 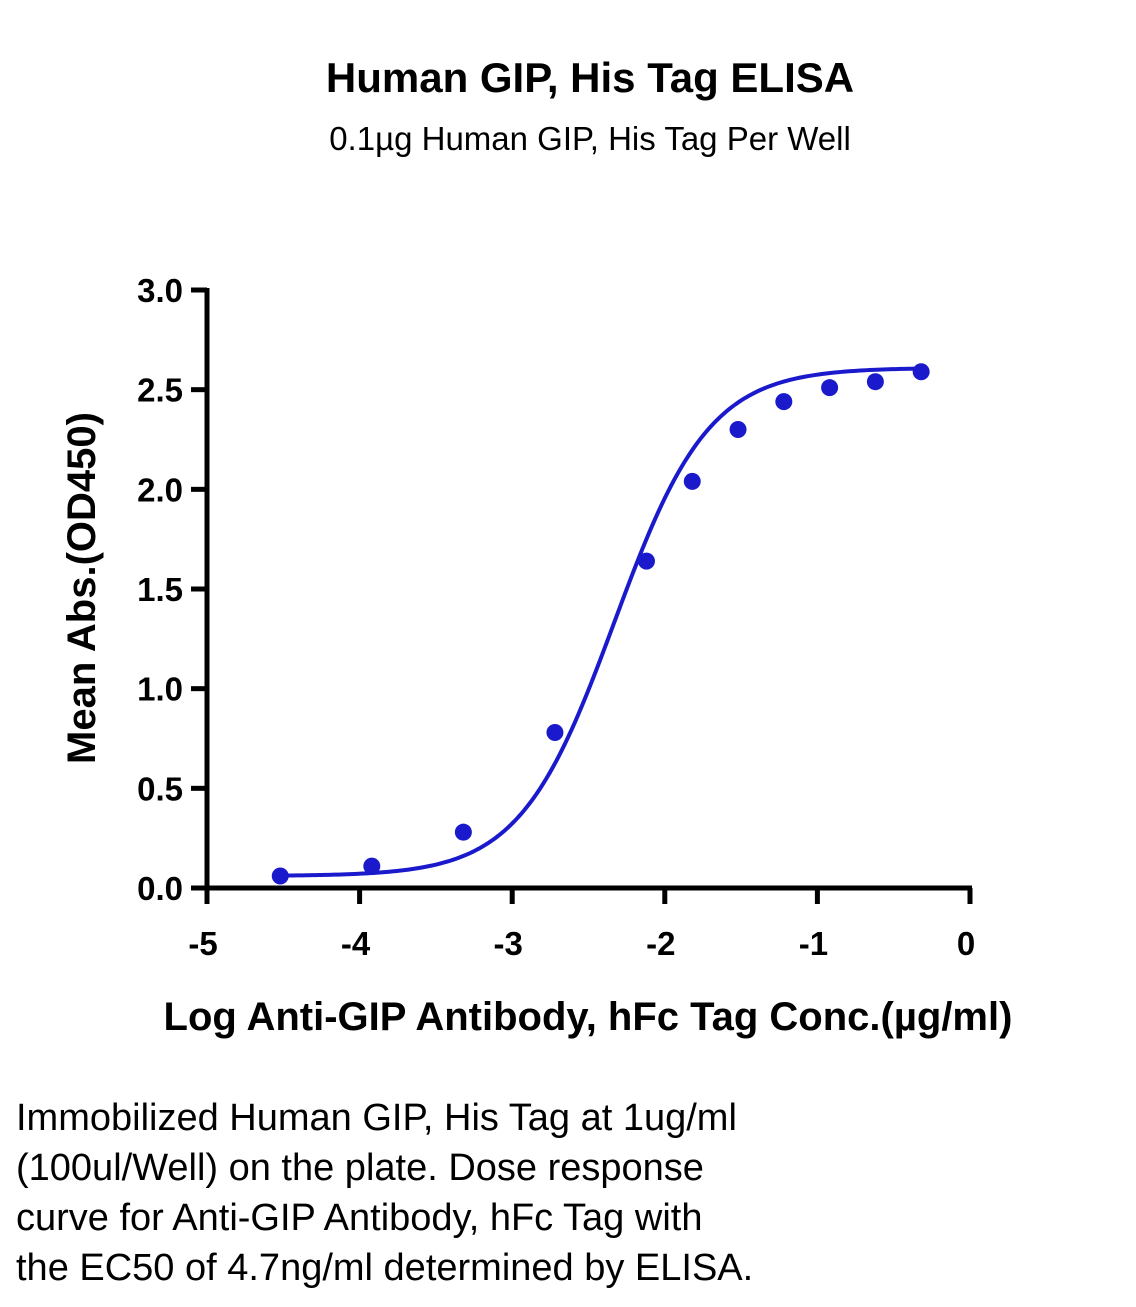 What do you see at coordinates (82, 588) in the screenshot?
I see `y-axis-title: Mean Abs.(OD450)` at bounding box center [82, 588].